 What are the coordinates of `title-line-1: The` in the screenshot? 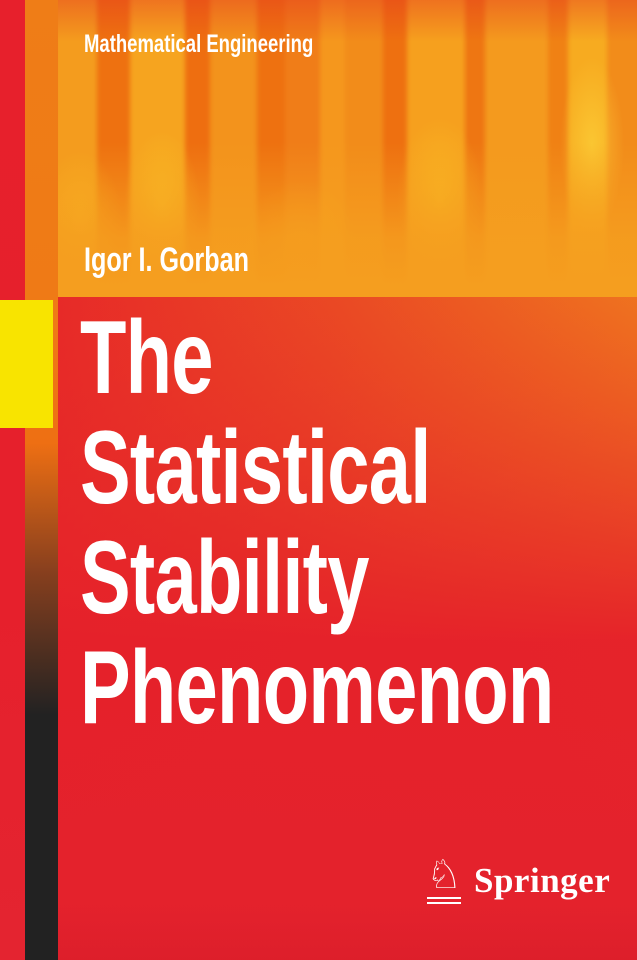 It's located at (147, 358).